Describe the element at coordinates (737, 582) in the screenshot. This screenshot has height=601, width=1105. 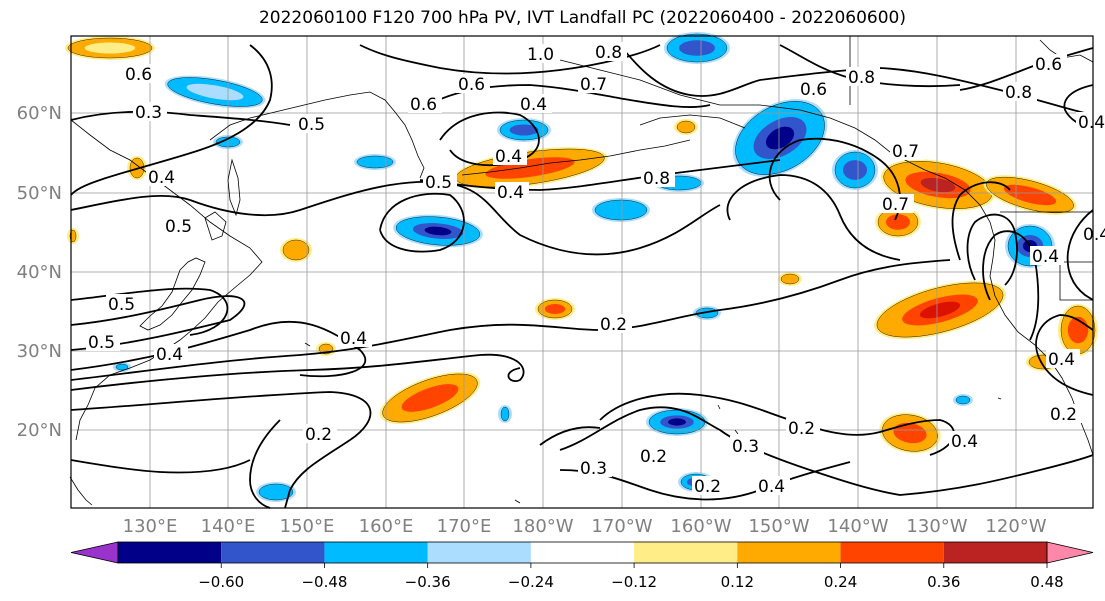
I see `colorbar-tick-label: 0.12` at that location.